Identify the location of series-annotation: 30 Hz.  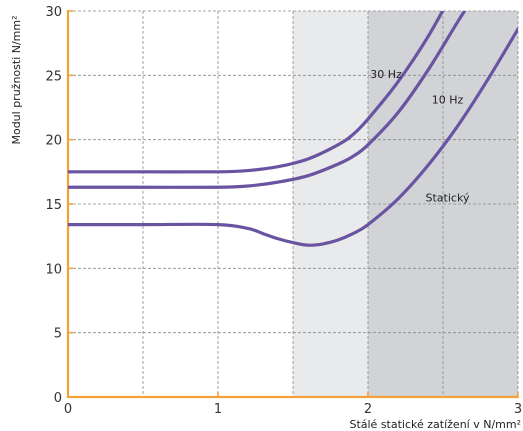
(386, 74).